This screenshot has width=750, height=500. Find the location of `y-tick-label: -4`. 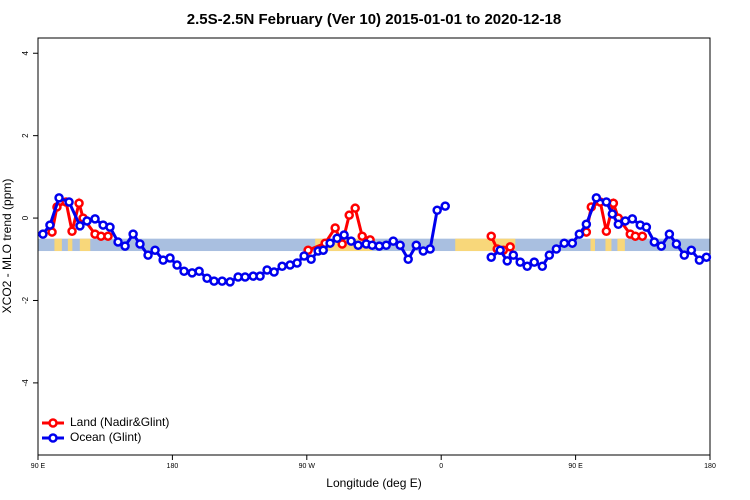

y-tick-label: -4 is located at coordinates (25, 383).